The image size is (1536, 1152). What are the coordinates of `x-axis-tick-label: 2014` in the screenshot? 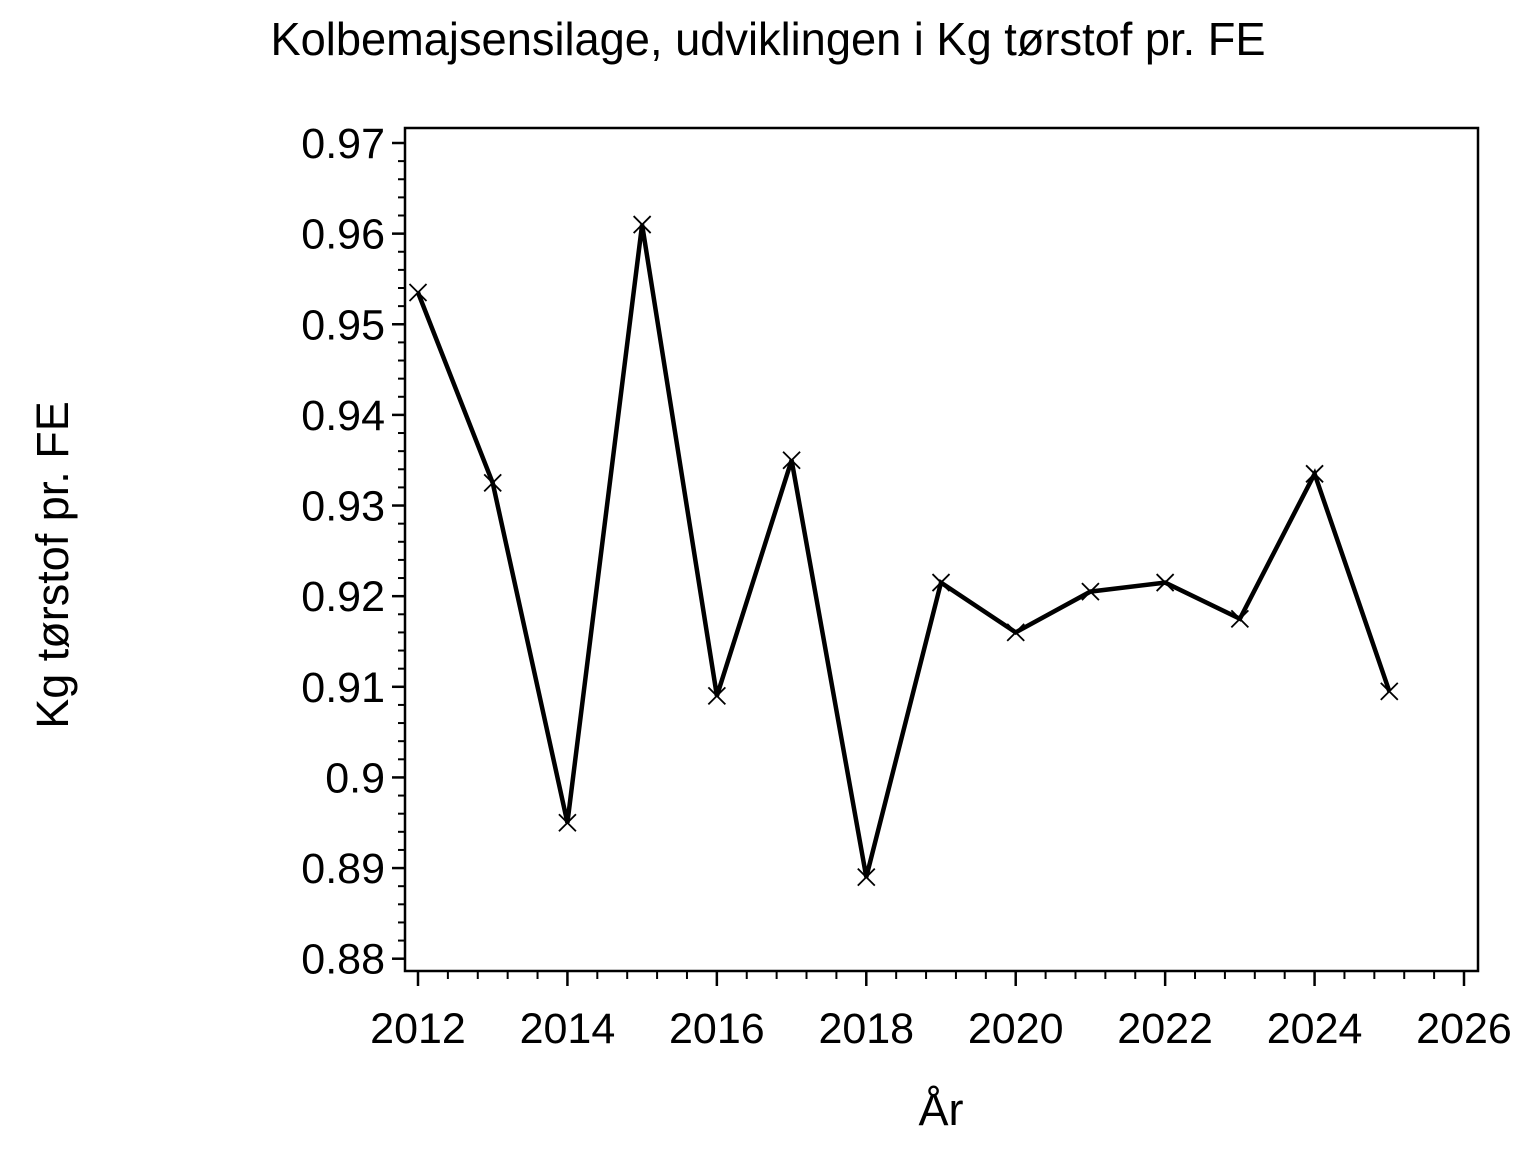 It's located at (568, 1029).